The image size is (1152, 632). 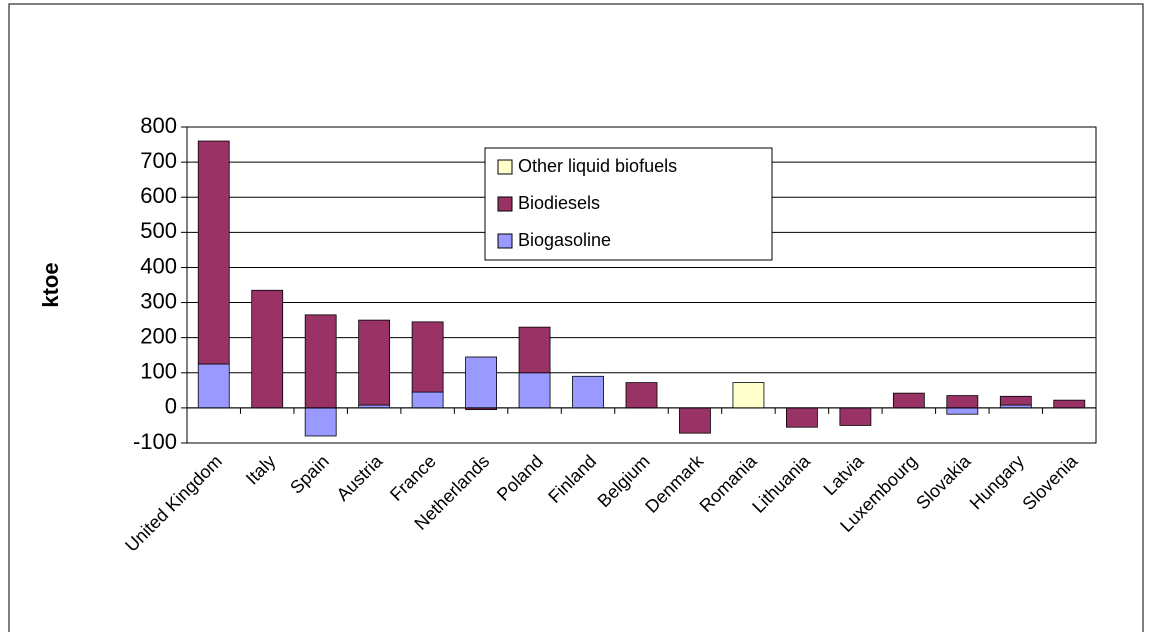 What do you see at coordinates (564, 240) in the screenshot?
I see `legend-label: Biogasoline` at bounding box center [564, 240].